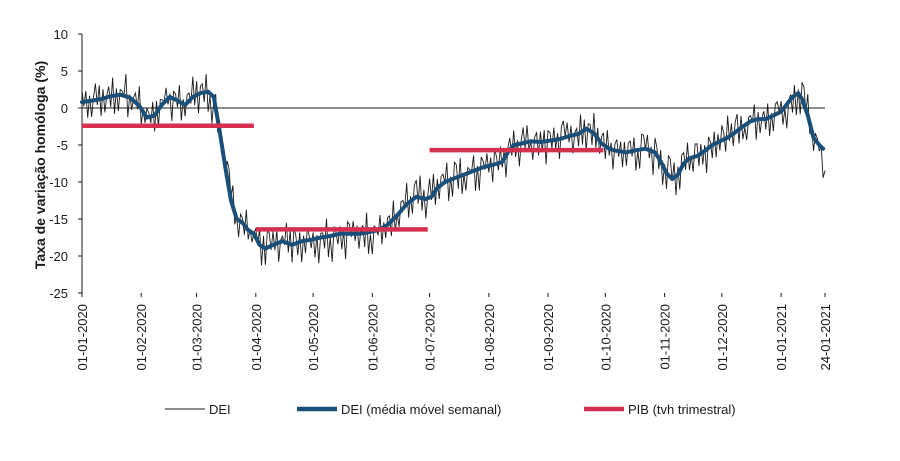  What do you see at coordinates (58, 256) in the screenshot?
I see `y-tick-label: -20` at bounding box center [58, 256].